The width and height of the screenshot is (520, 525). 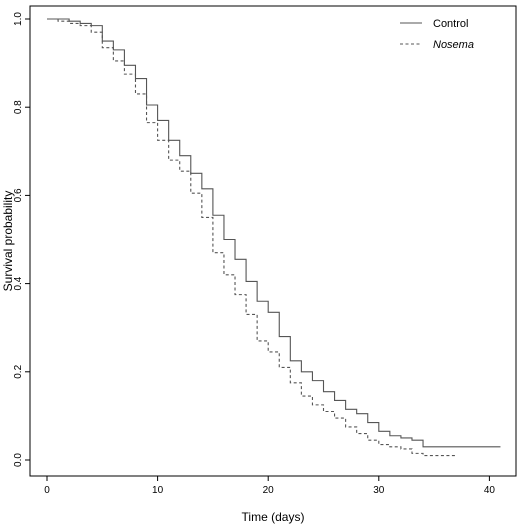 What do you see at coordinates (273, 517) in the screenshot?
I see `x-axis-title: Time (days)` at bounding box center [273, 517].